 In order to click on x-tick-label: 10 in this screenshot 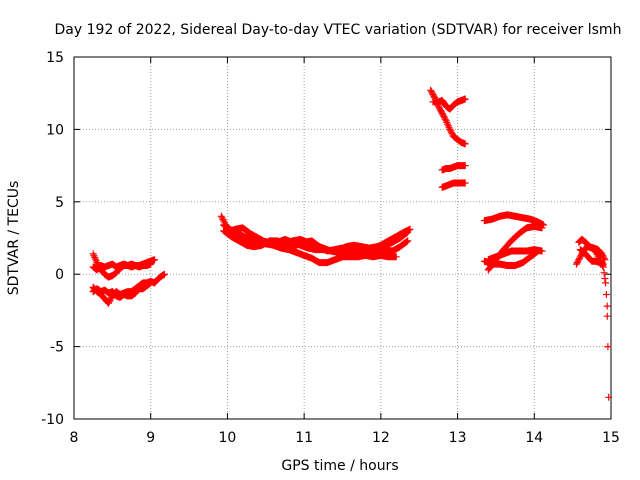, I will do `click(228, 438)`.